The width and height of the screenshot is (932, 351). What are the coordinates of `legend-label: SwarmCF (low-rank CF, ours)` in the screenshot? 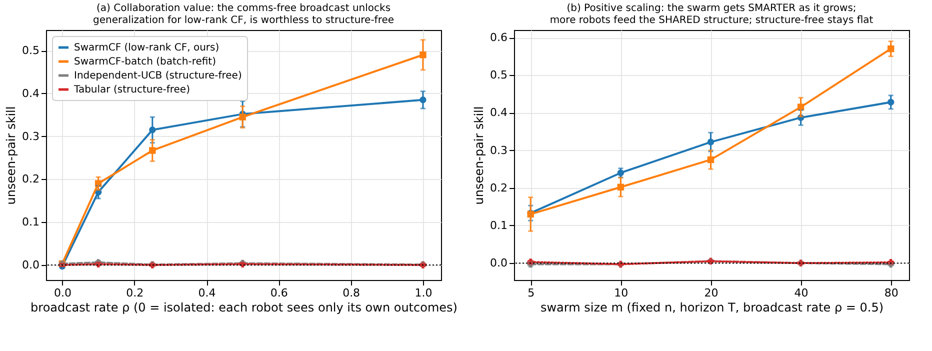 It's located at (147, 48).